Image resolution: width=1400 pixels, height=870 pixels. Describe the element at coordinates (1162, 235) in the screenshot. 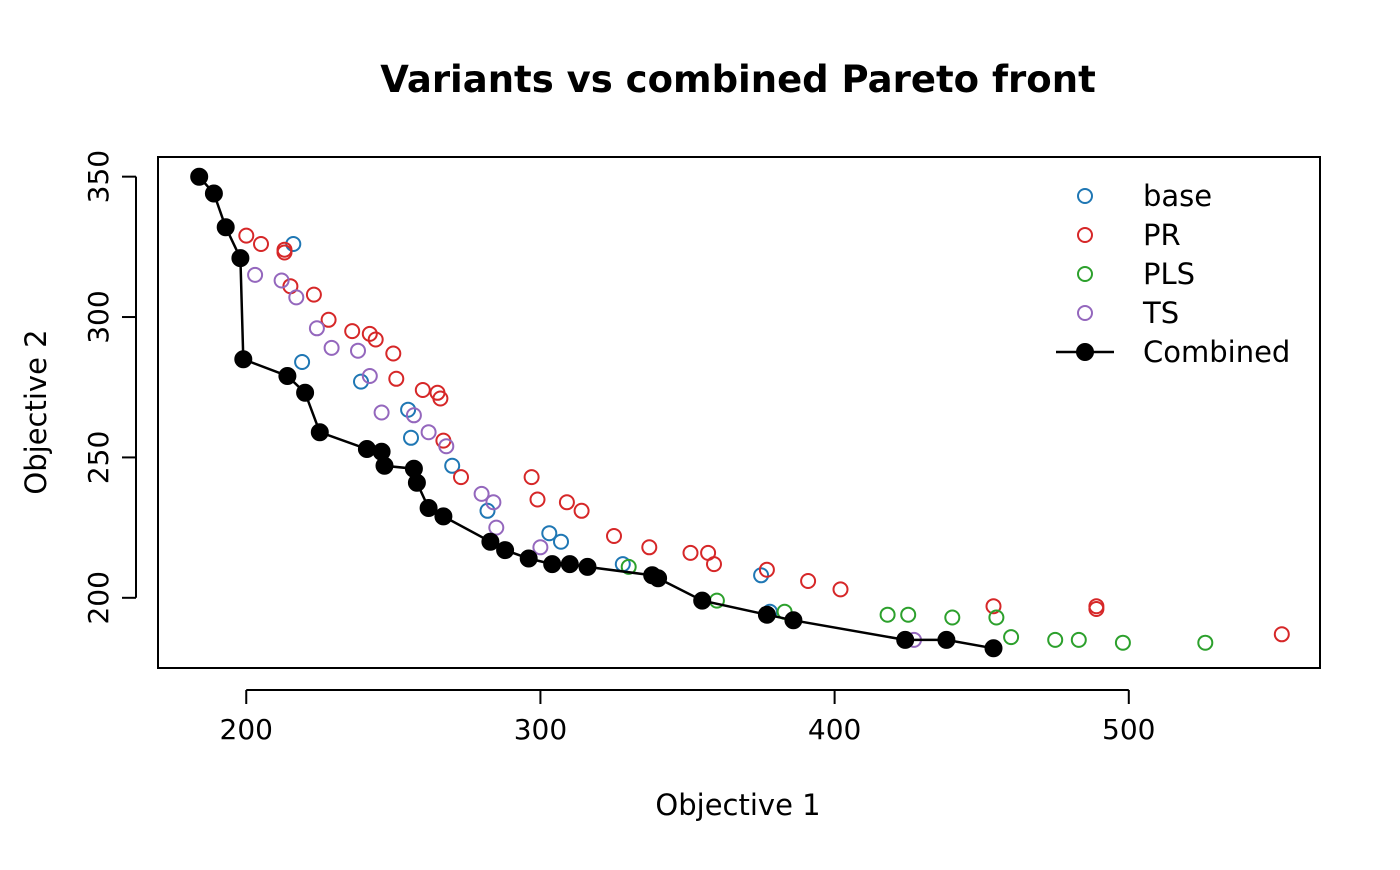

I see `legend-label-pr: PR` at that location.